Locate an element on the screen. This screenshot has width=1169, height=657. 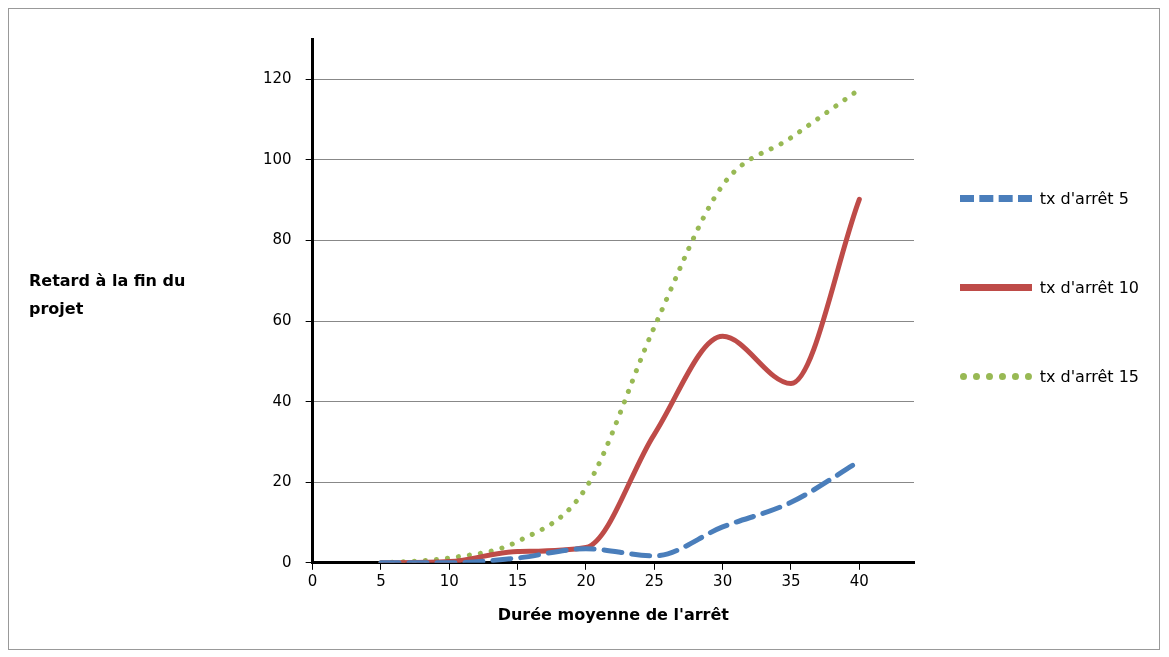
x-tick-label: 35 is located at coordinates (791, 580).